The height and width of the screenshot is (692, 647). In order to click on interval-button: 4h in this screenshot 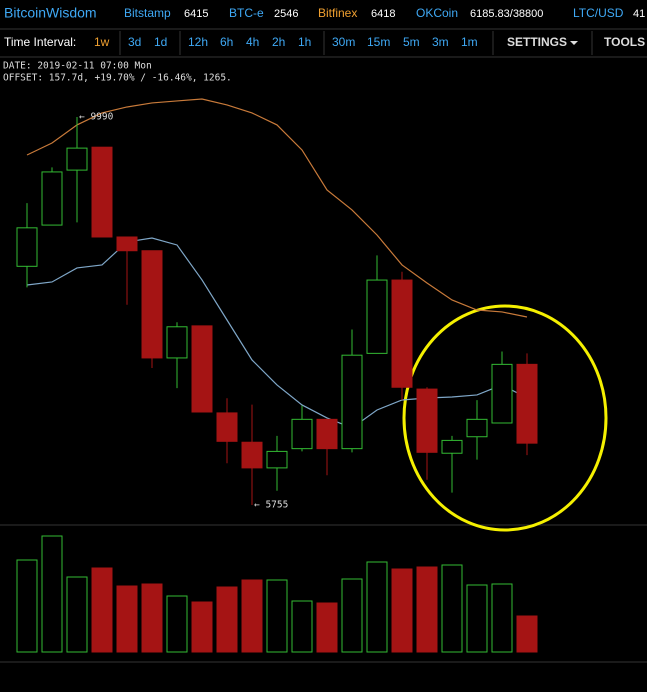, I will do `click(252, 42)`.